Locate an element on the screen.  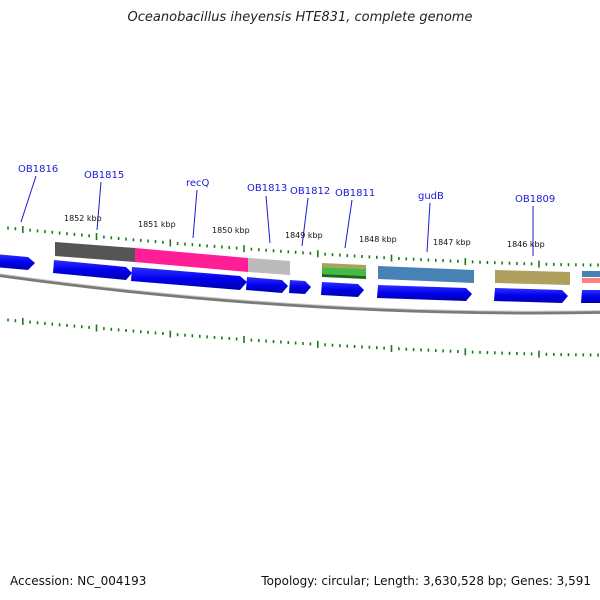
gene-label-ob1813: OB1813 is located at coordinates (267, 188).